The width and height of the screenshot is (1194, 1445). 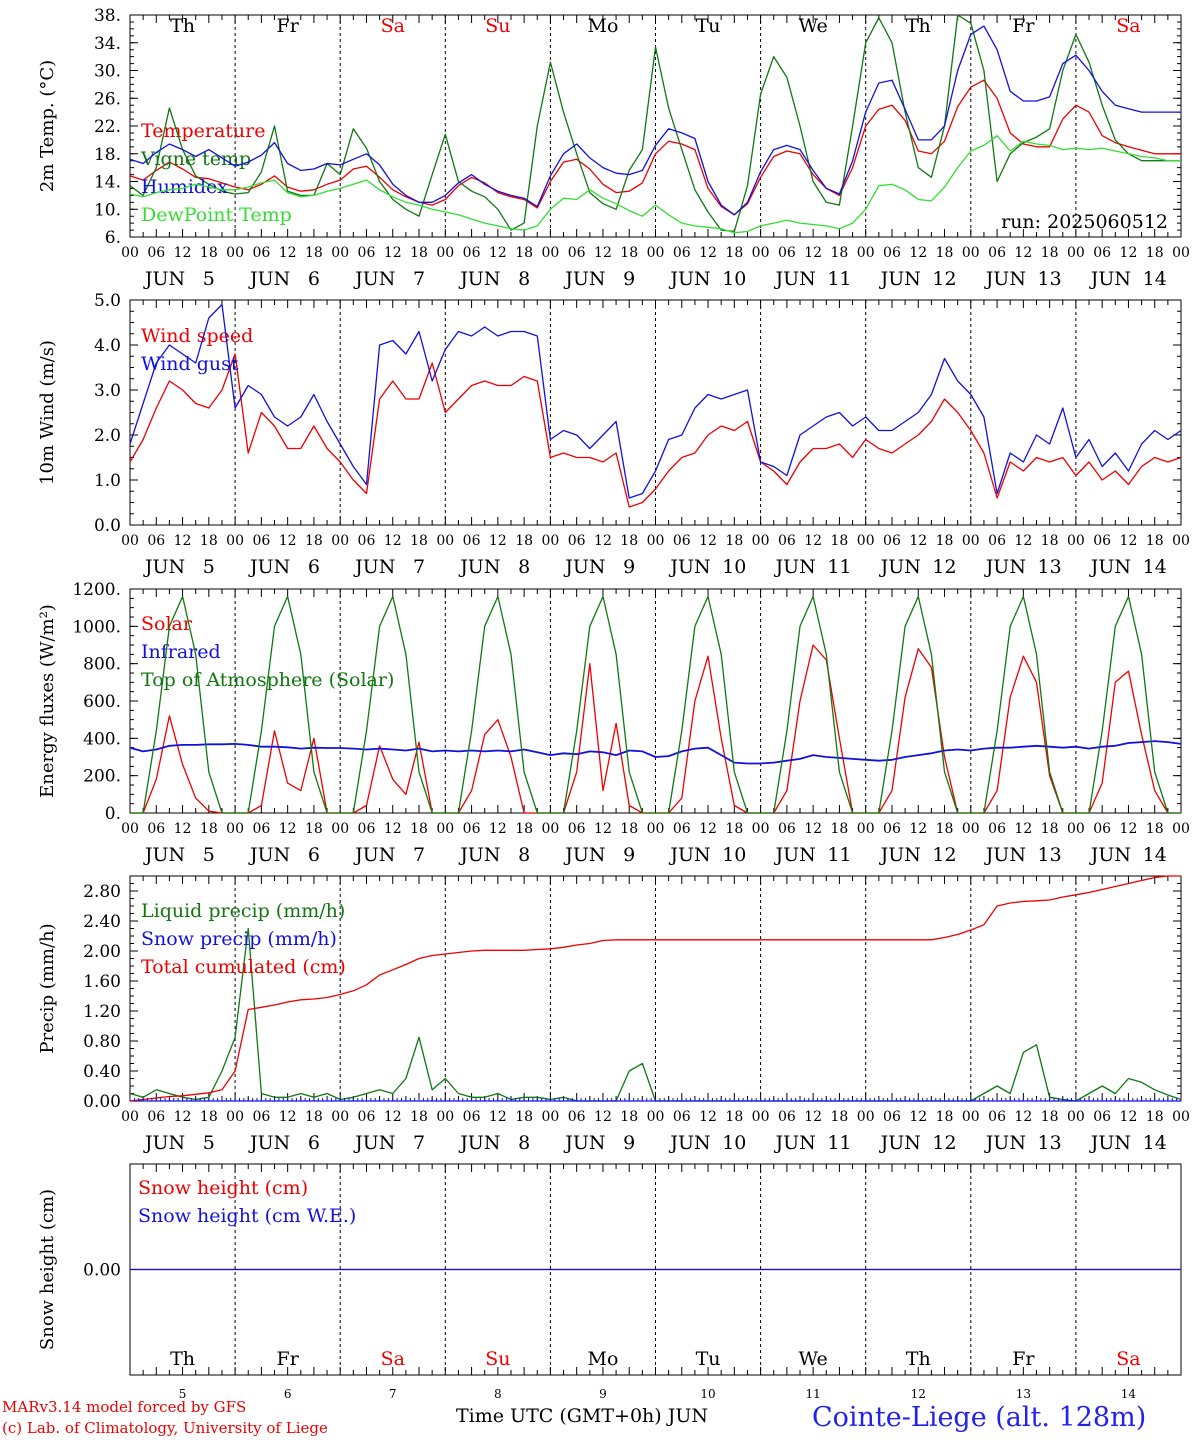 I want to click on y-tick-label: 2.80, so click(x=102, y=892).